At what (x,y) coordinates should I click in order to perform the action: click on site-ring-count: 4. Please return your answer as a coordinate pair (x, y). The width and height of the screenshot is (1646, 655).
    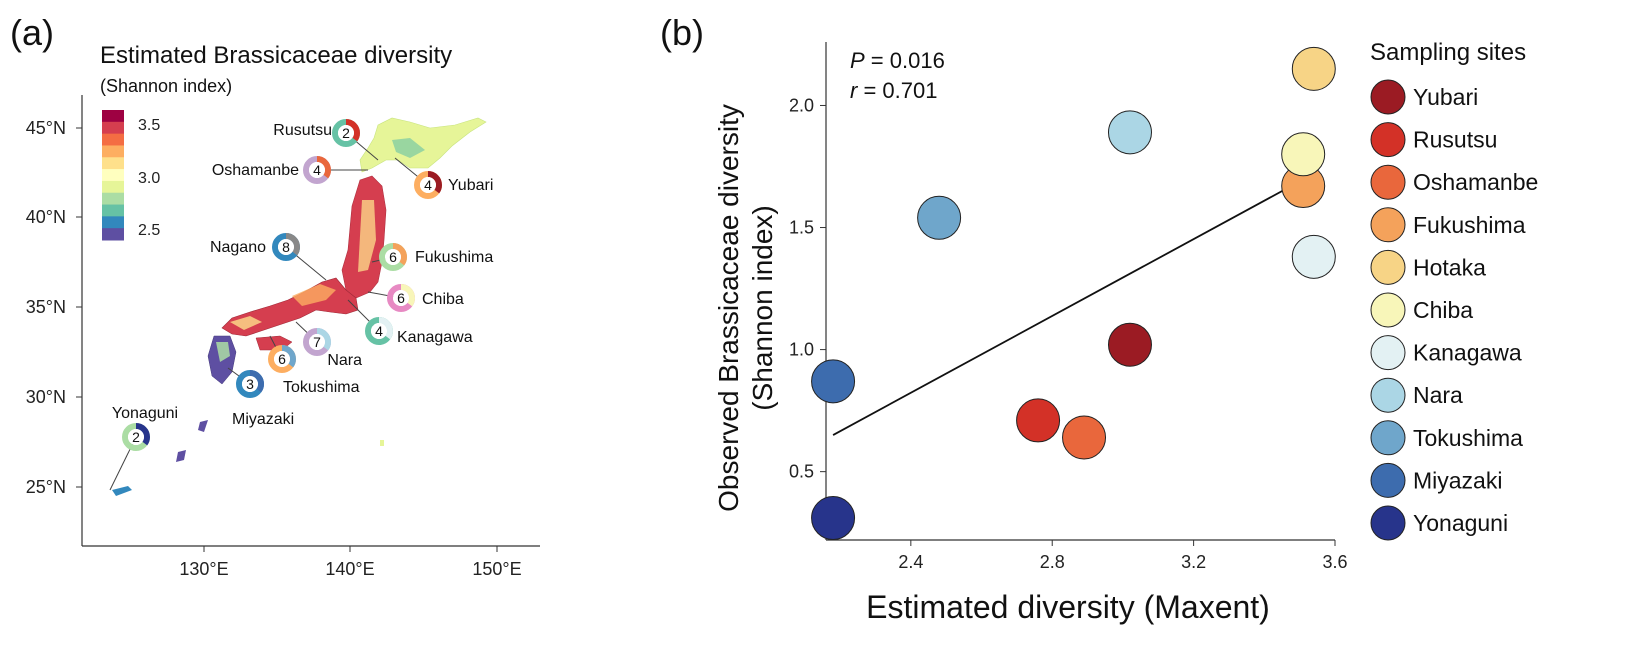
    Looking at the image, I should click on (317, 170).